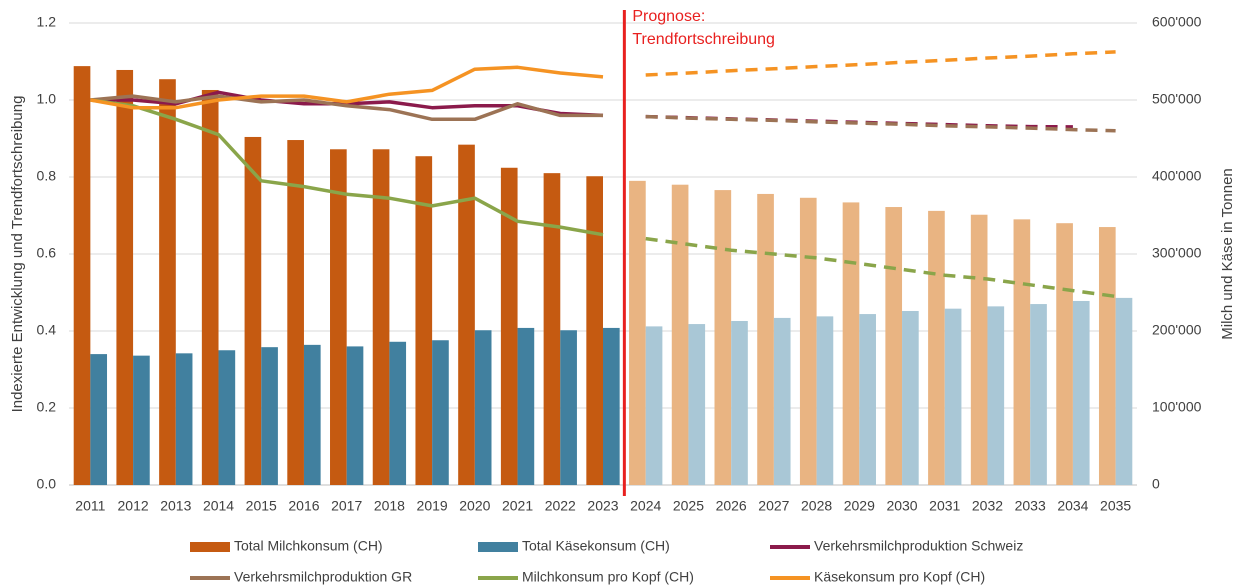 The height and width of the screenshot is (588, 1244). Describe the element at coordinates (133, 506) in the screenshot. I see `x-tick-label: 2012` at that location.